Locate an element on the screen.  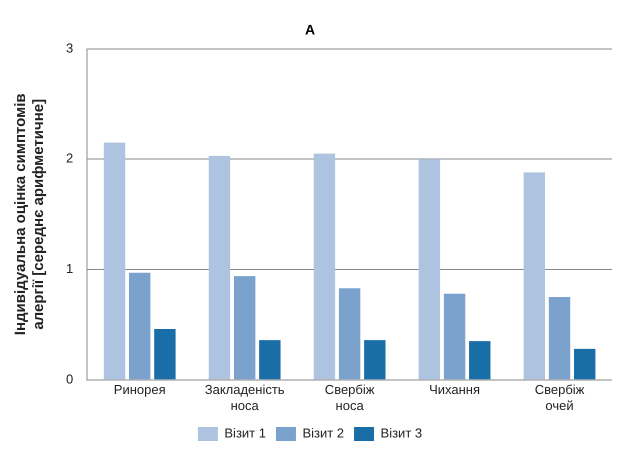
y-tick-label: 0 is located at coordinates (70, 378).